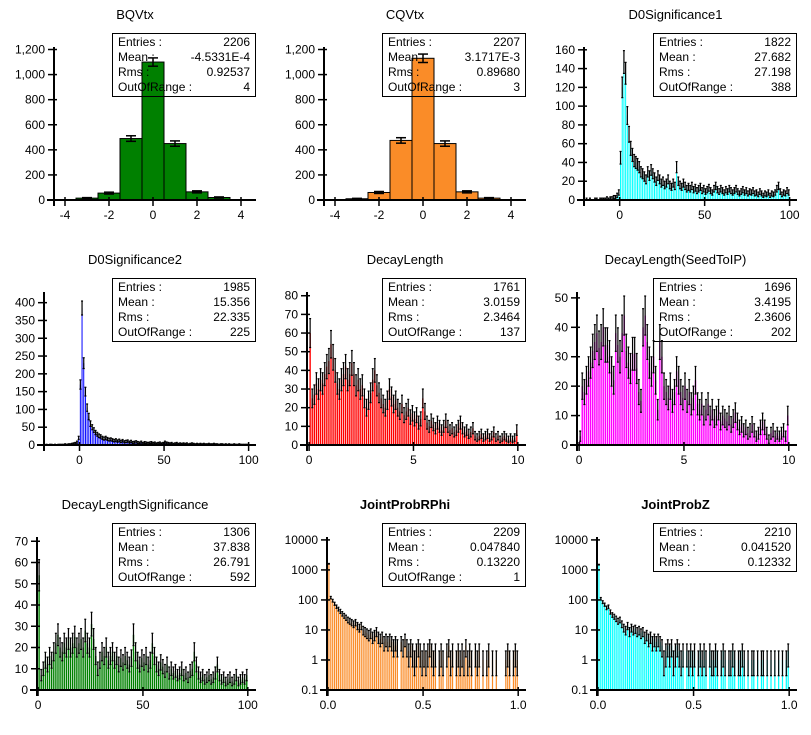 This screenshot has height=735, width=811. What do you see at coordinates (184, 302) in the screenshot?
I see `stats-row: Mean : 15.356` at bounding box center [184, 302].